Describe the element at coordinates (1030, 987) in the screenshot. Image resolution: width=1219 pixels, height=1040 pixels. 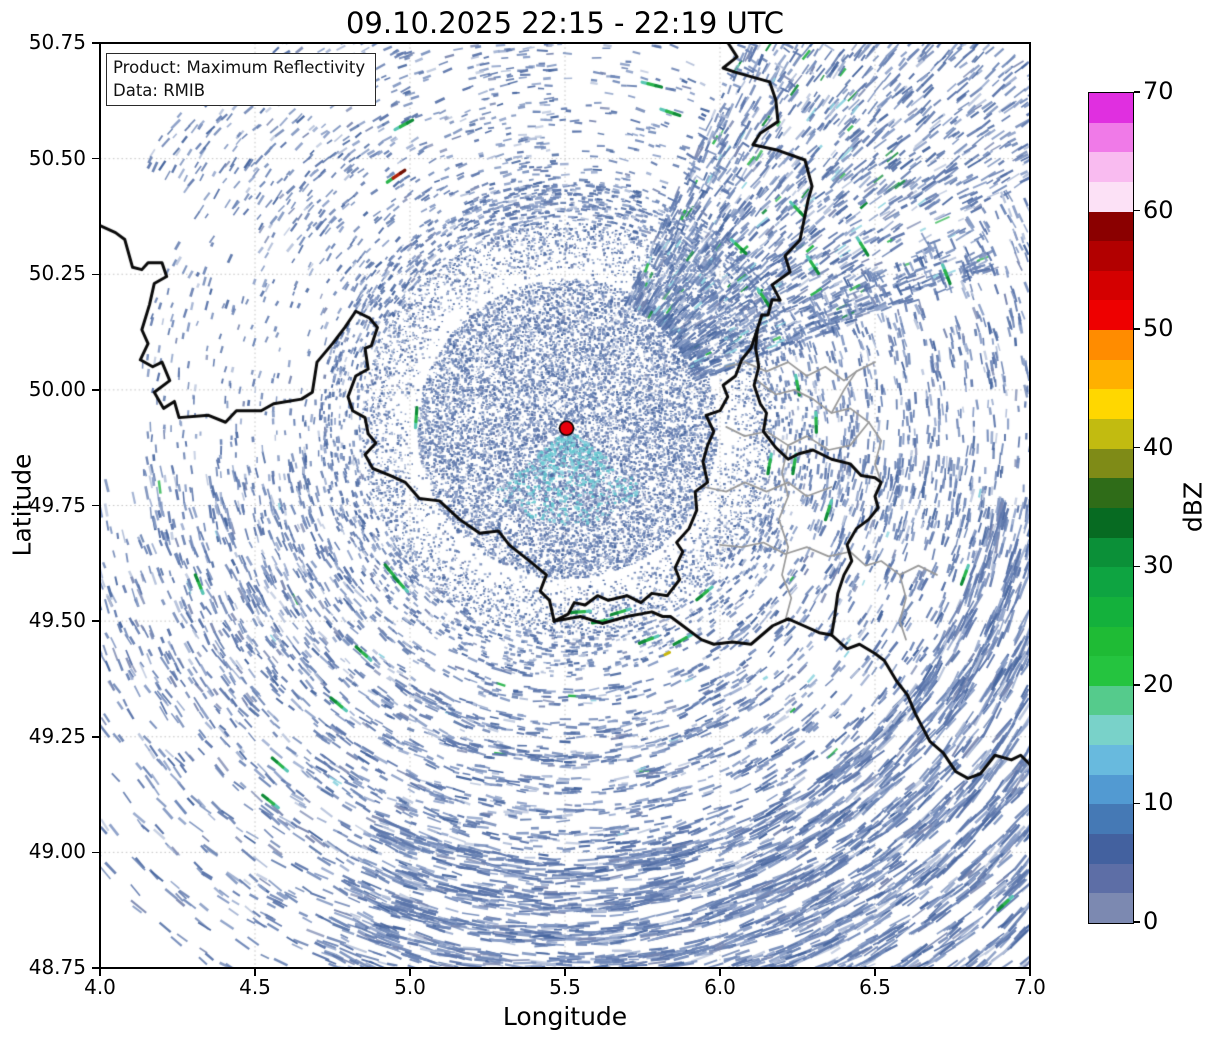
I see `x-tick-label: 7.0` at that location.